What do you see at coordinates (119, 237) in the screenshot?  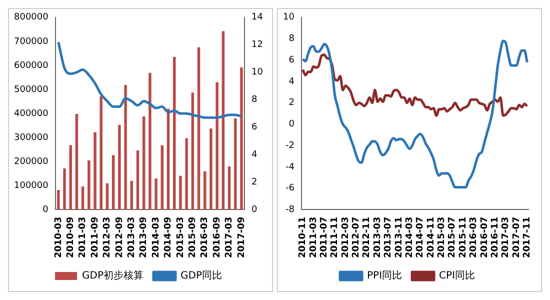 I see `x-tick-label: 2012-09` at bounding box center [119, 237].